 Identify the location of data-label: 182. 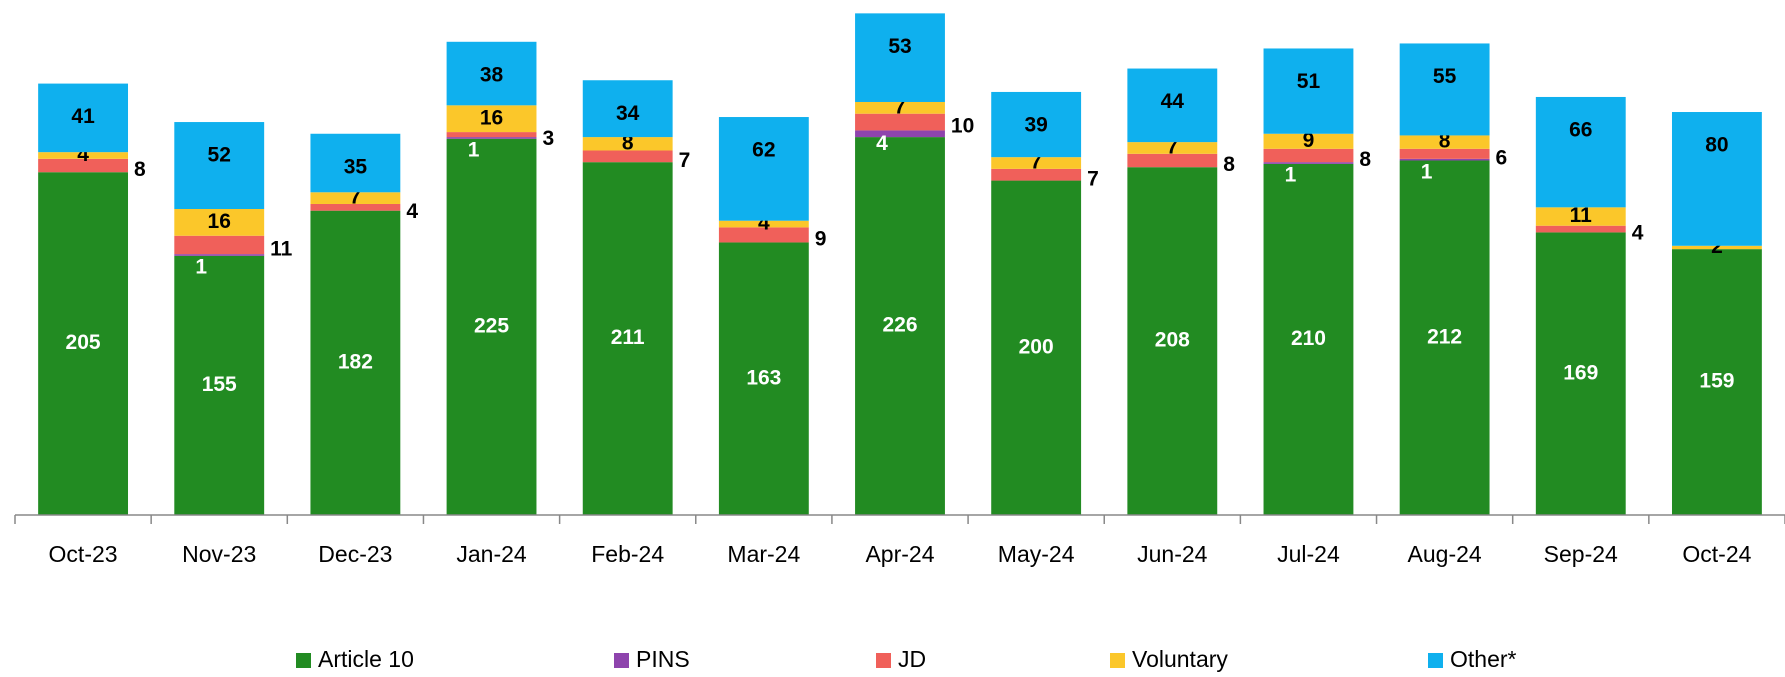
(355, 361).